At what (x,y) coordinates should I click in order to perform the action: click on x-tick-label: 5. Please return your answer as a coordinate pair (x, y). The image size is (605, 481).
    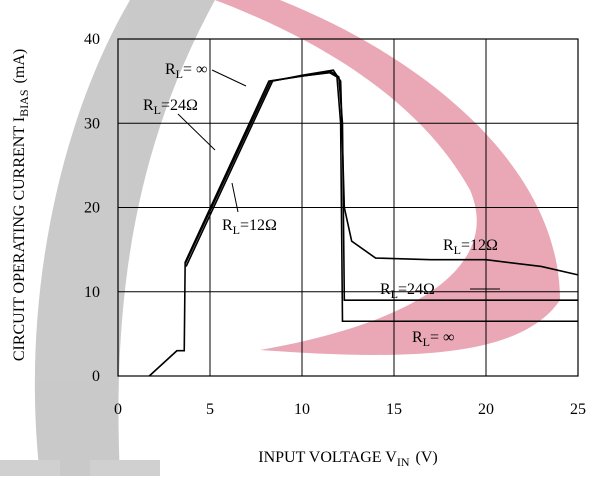
    Looking at the image, I should click on (210, 409).